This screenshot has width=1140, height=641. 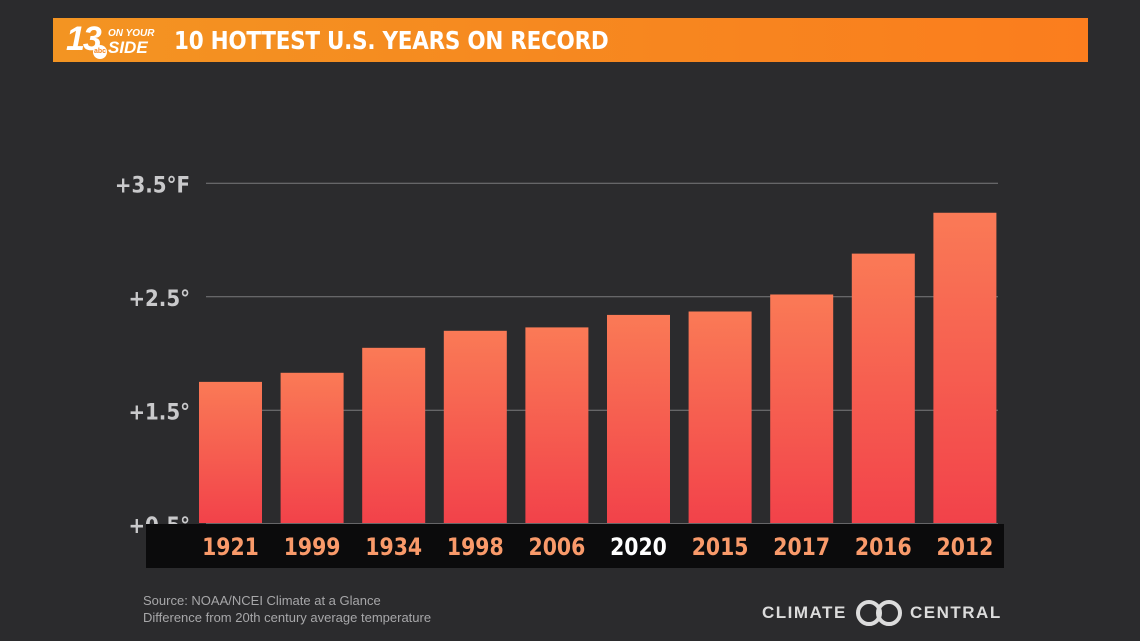 I want to click on x-tick-label-2015: 2015, so click(x=720, y=547).